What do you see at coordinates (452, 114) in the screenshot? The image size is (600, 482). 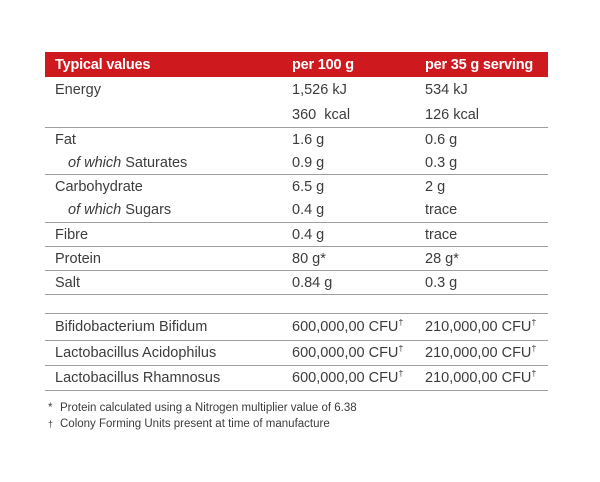 I see `value-per-35g: 126 kcal` at bounding box center [452, 114].